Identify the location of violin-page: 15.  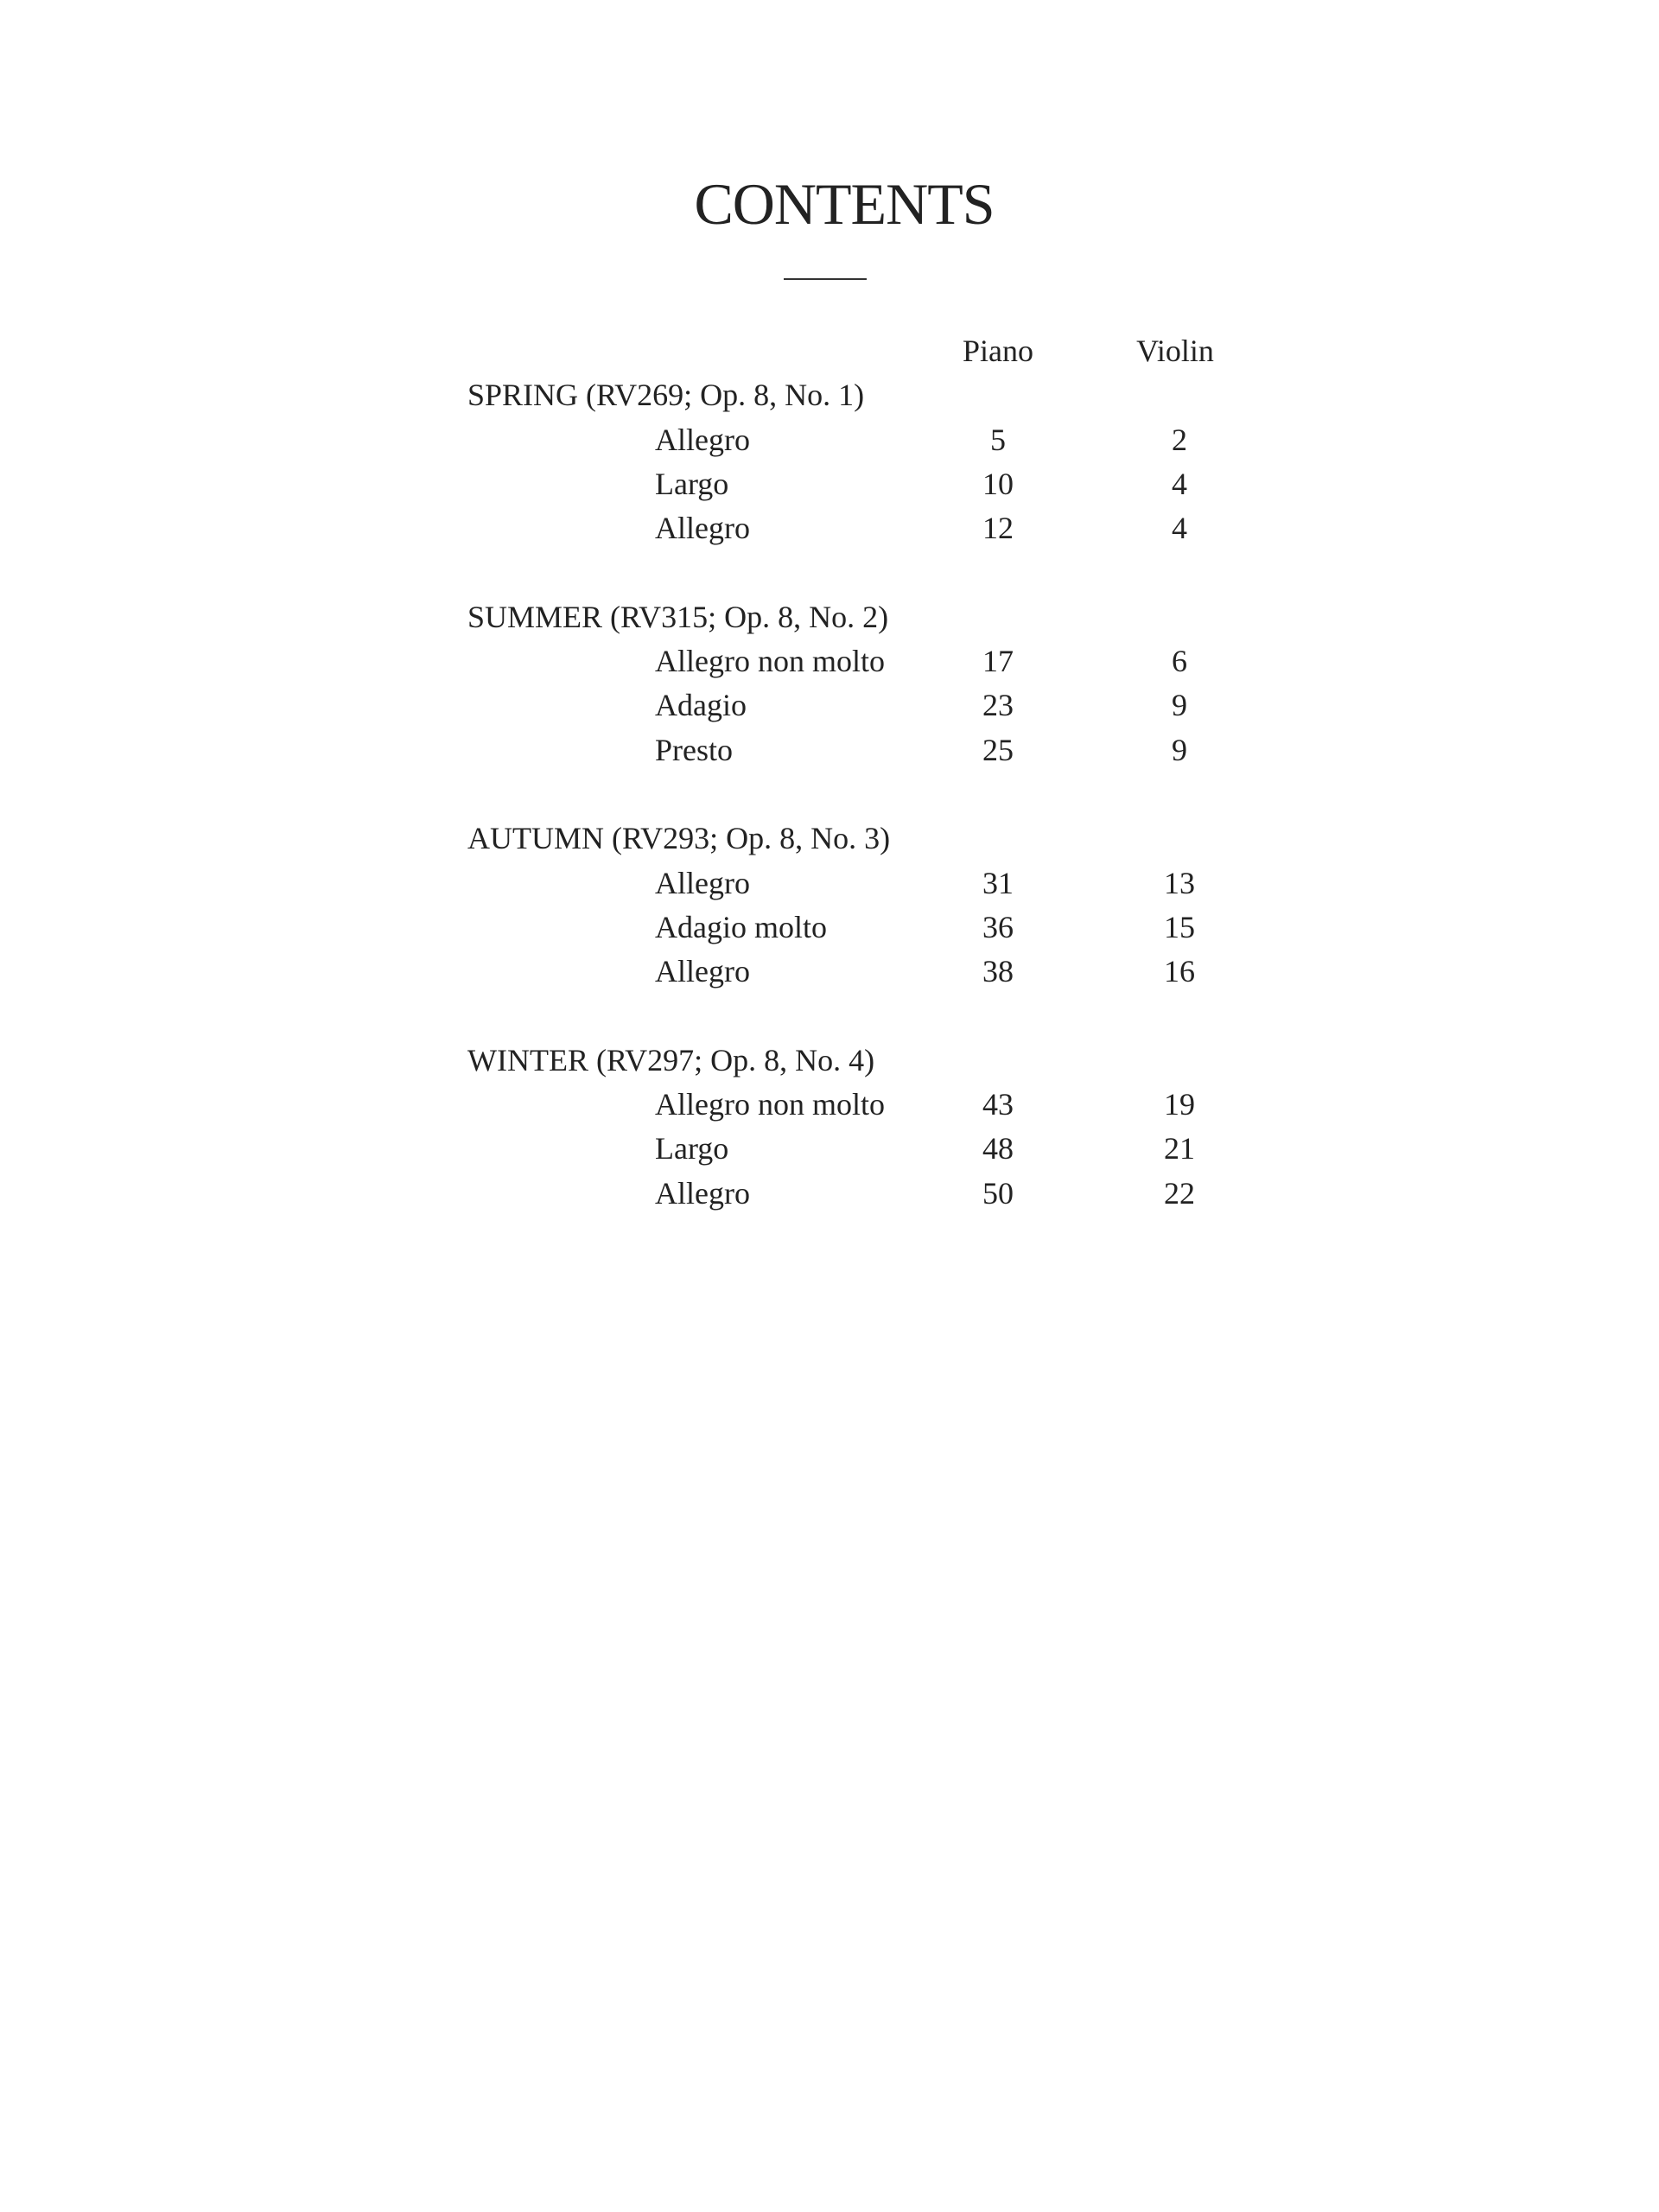
(1179, 926).